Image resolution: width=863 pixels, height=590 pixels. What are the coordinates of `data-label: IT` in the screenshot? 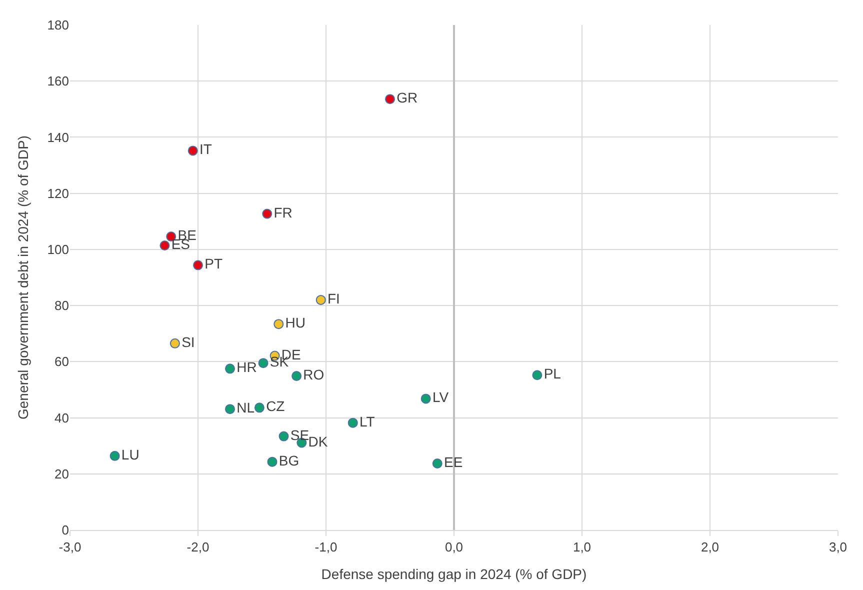 It's located at (206, 149).